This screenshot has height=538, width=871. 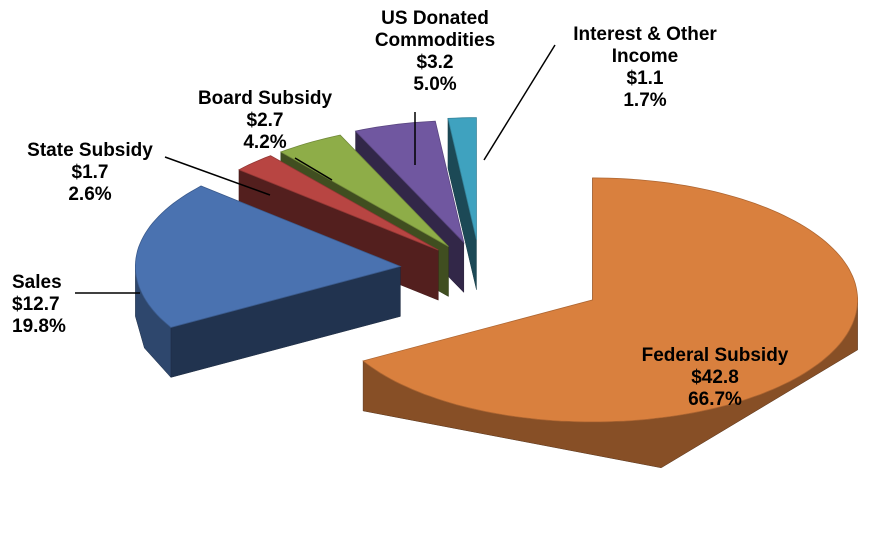 I want to click on label-name: State Subsidy, so click(x=90, y=150).